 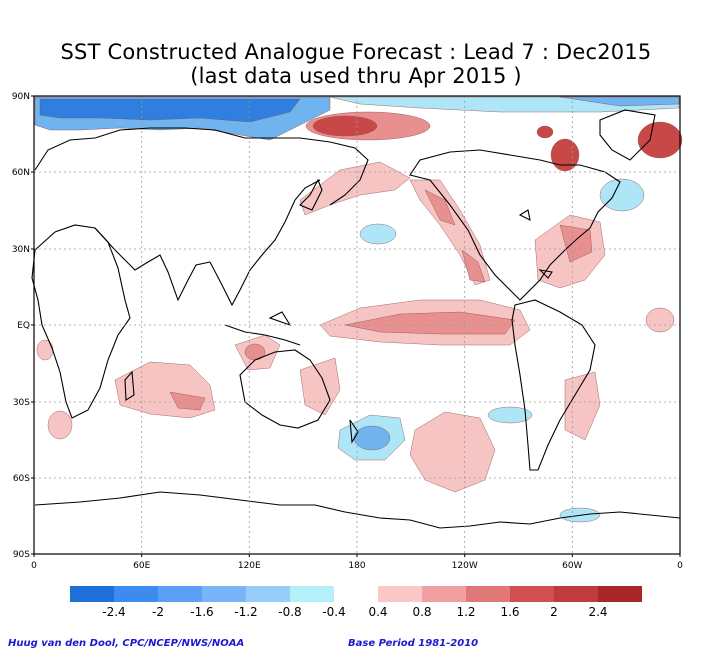 What do you see at coordinates (245, 612) in the screenshot?
I see `colorbar-label: -1.2` at bounding box center [245, 612].